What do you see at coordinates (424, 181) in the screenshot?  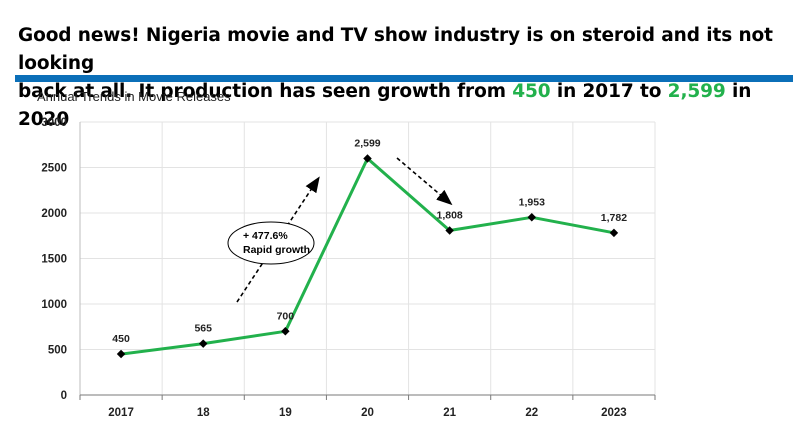 I see `decline-arrow` at bounding box center [424, 181].